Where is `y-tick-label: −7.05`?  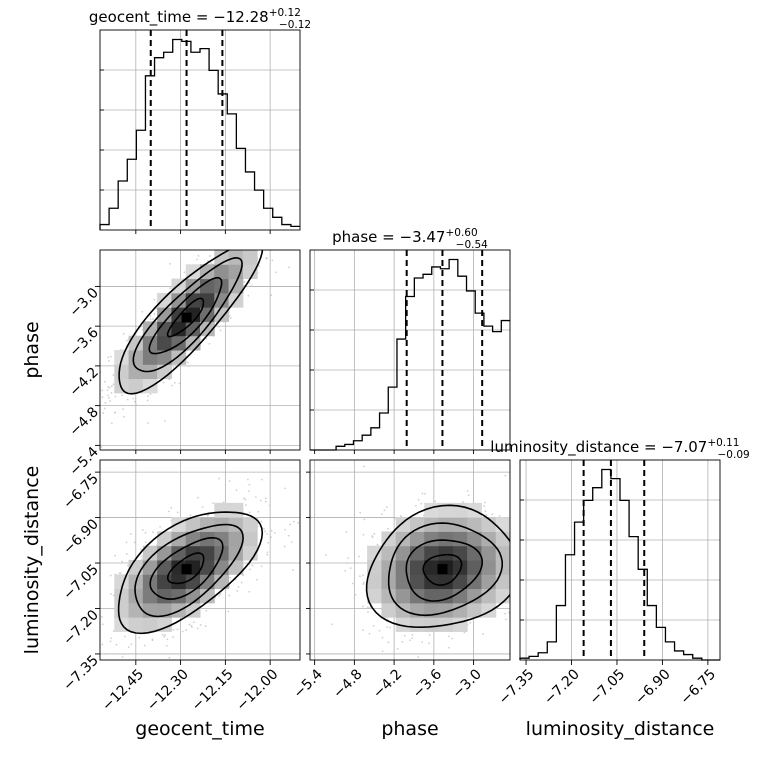
y-tick-label: −7.05 is located at coordinates (81, 583).